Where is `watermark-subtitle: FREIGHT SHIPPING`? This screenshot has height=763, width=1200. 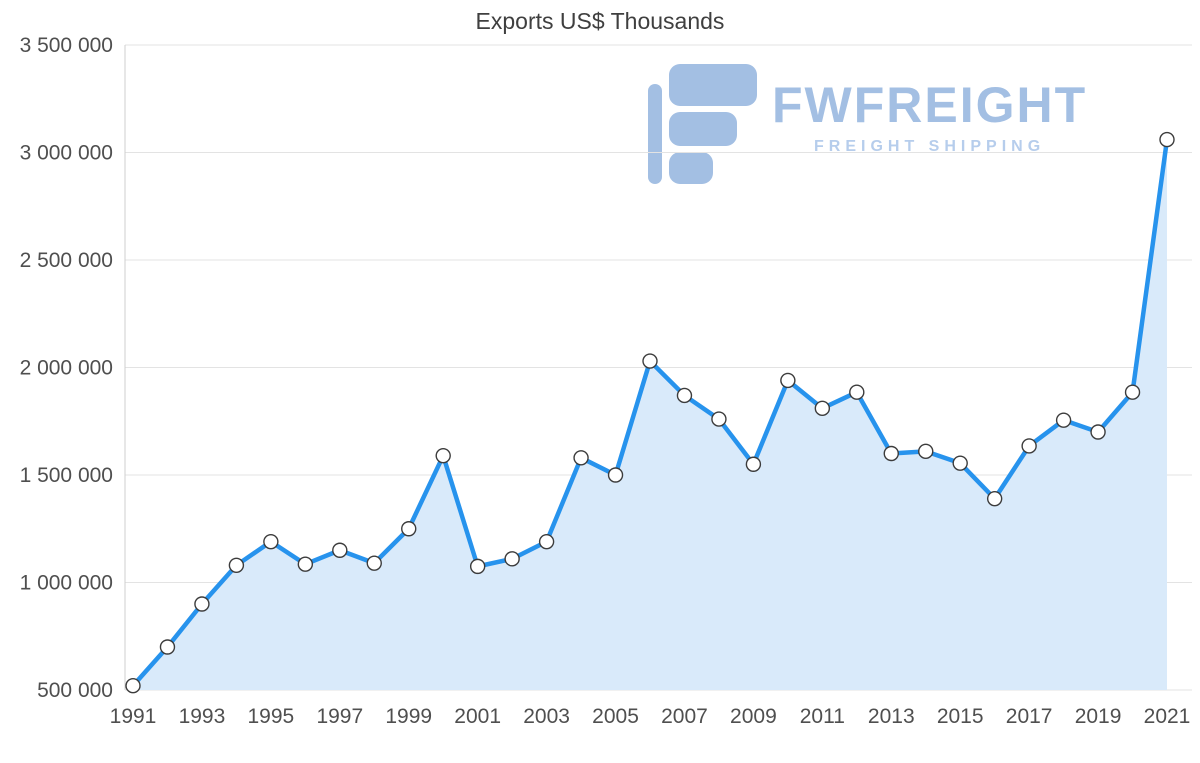
watermark-subtitle: FREIGHT SHIPPING is located at coordinates (930, 146).